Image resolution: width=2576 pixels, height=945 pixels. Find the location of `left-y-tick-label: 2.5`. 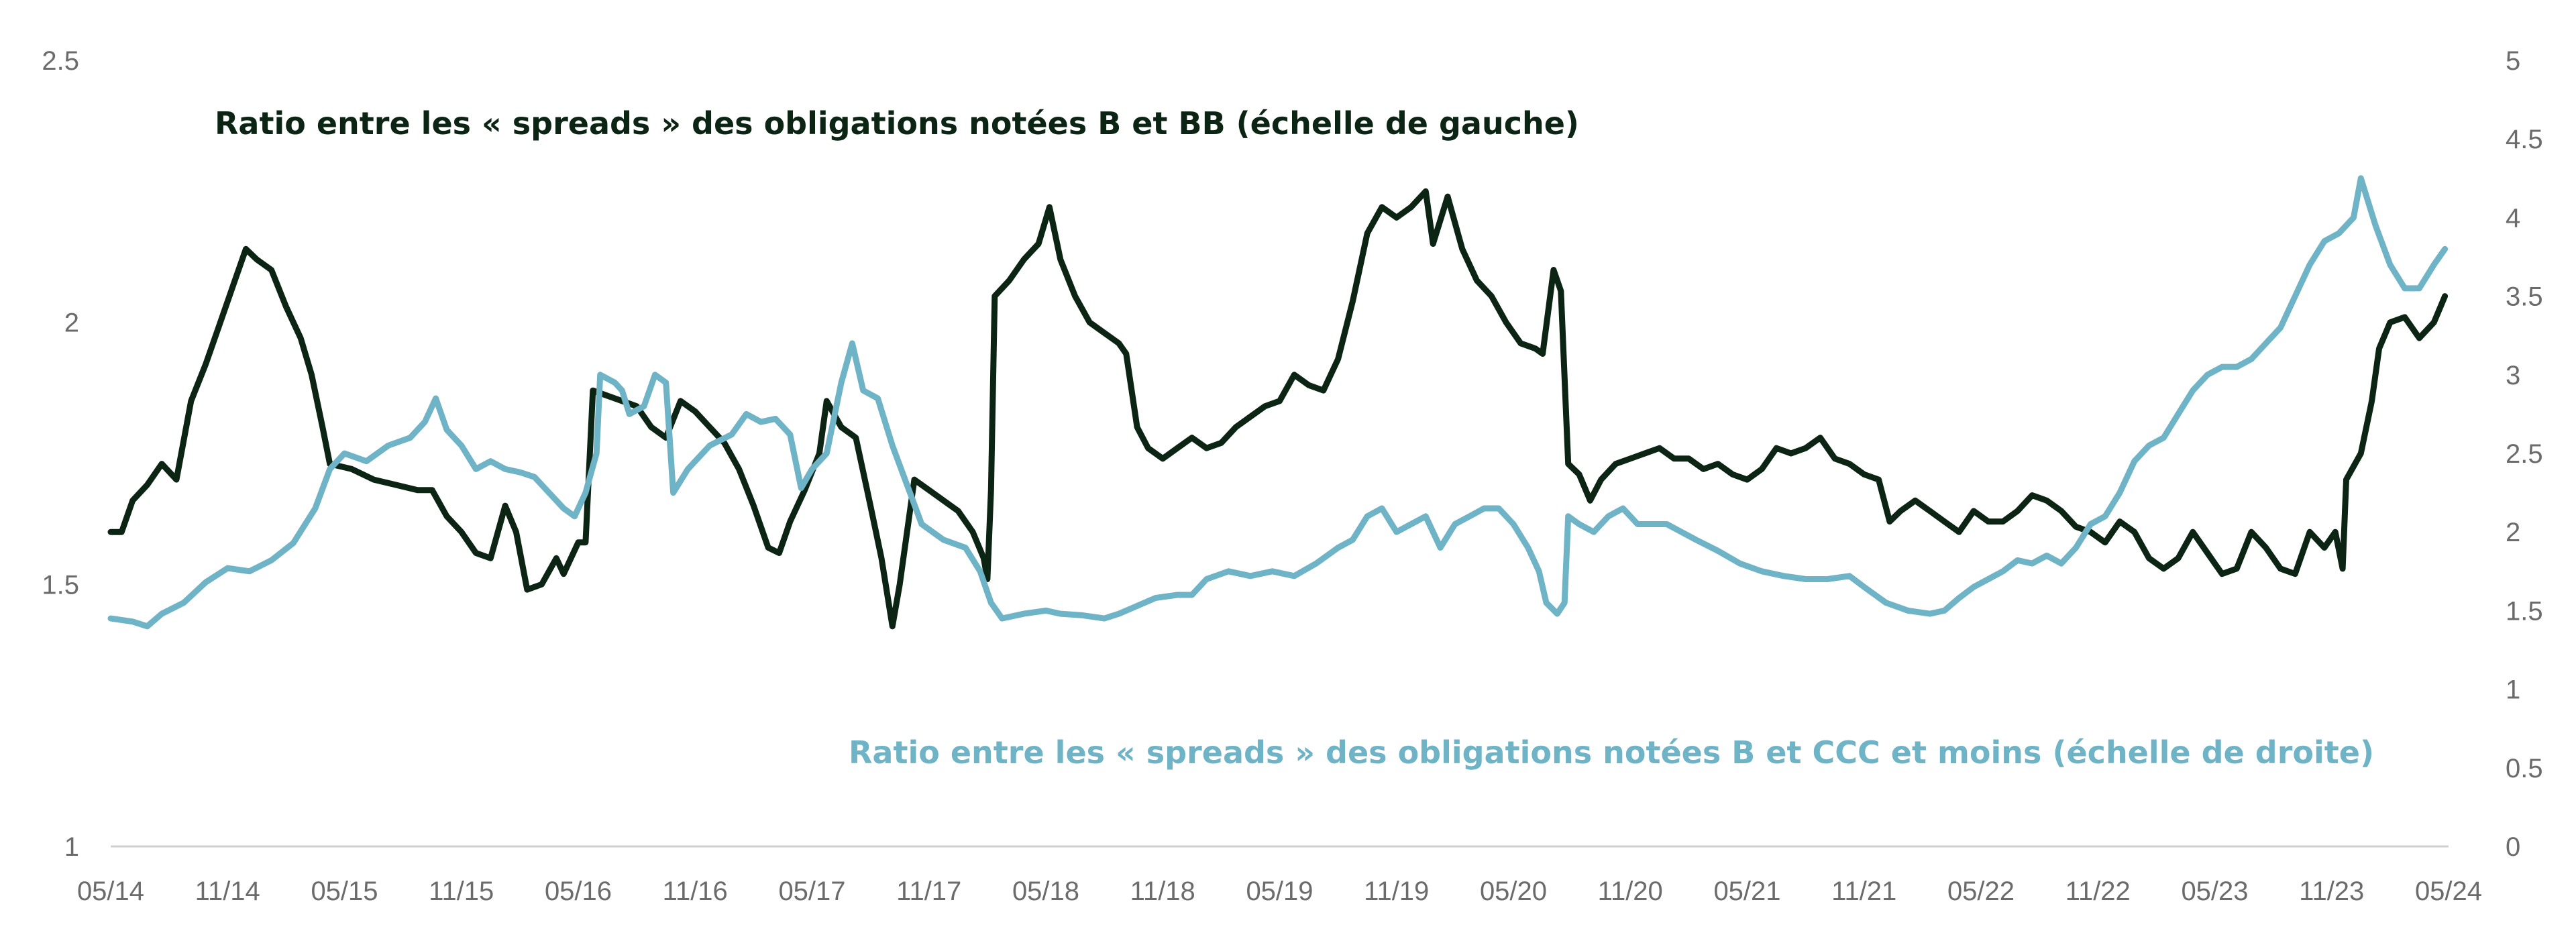

left-y-tick-label: 2.5 is located at coordinates (60, 61).